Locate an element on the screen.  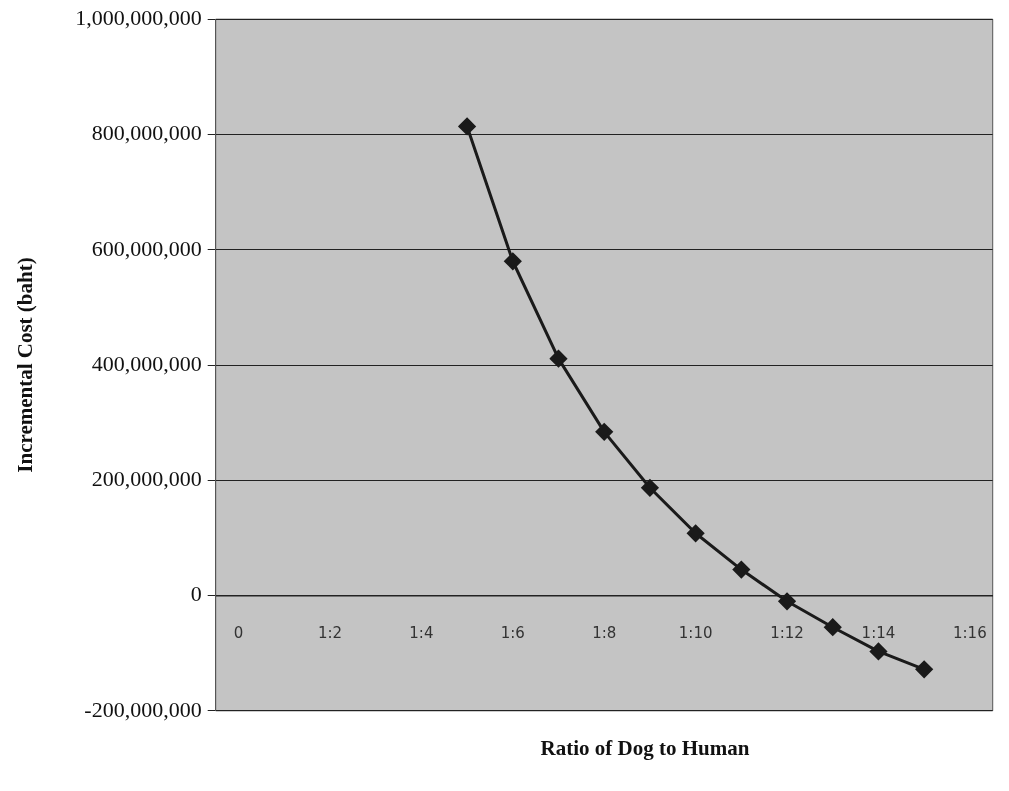
x-tick-label: 0 is located at coordinates (238, 633).